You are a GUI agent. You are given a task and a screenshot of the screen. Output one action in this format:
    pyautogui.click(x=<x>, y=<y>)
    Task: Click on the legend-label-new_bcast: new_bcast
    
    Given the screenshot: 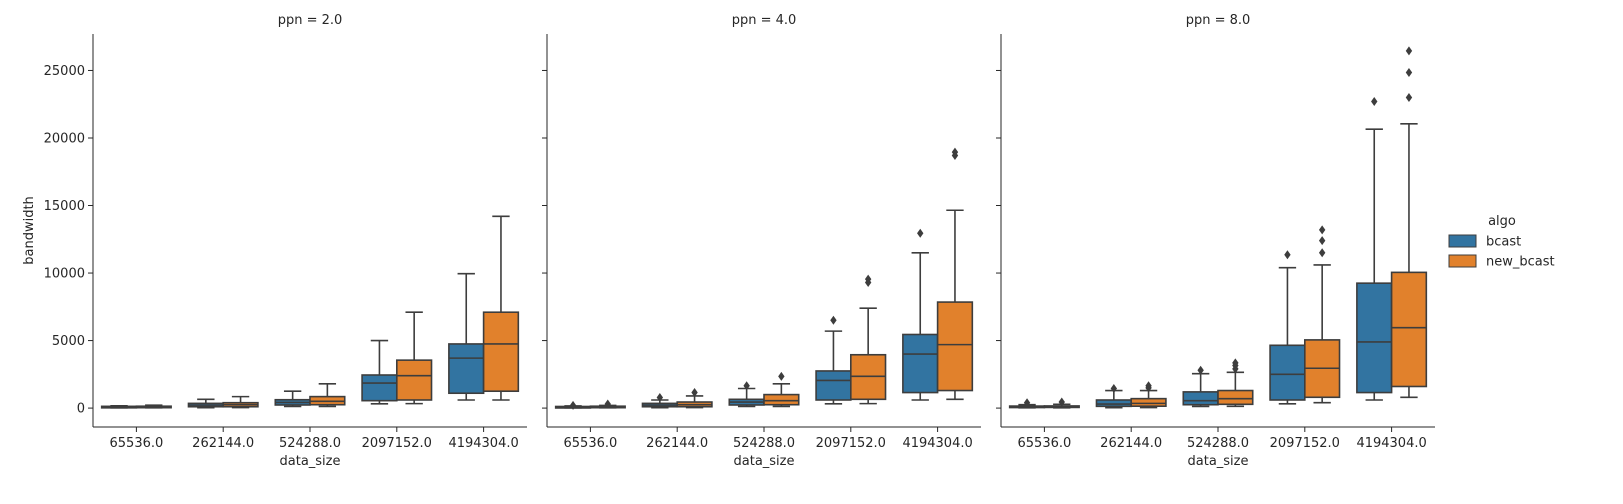 What is the action you would take?
    pyautogui.click(x=1520, y=262)
    